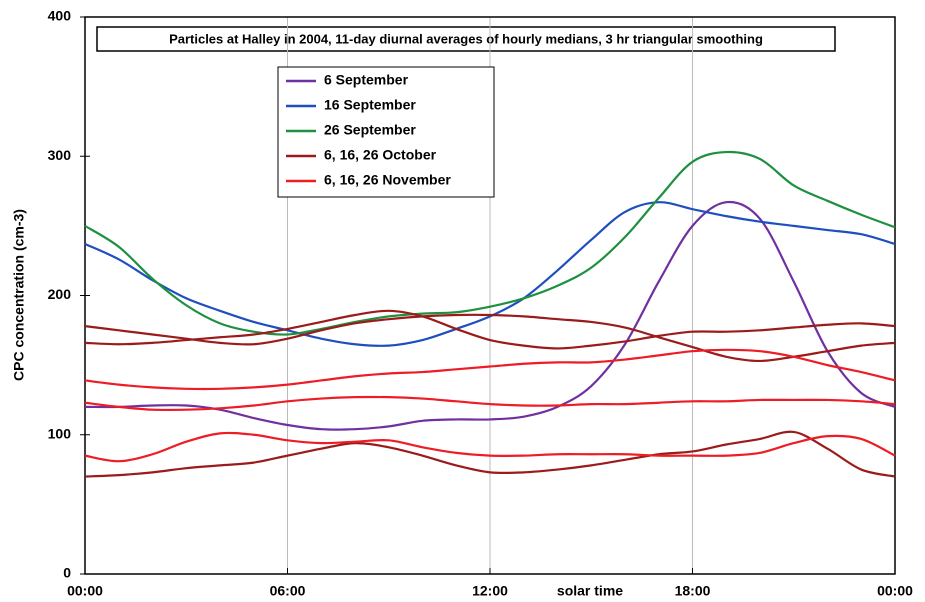  Describe the element at coordinates (60, 16) in the screenshot. I see `y-tick-label: 400` at that location.